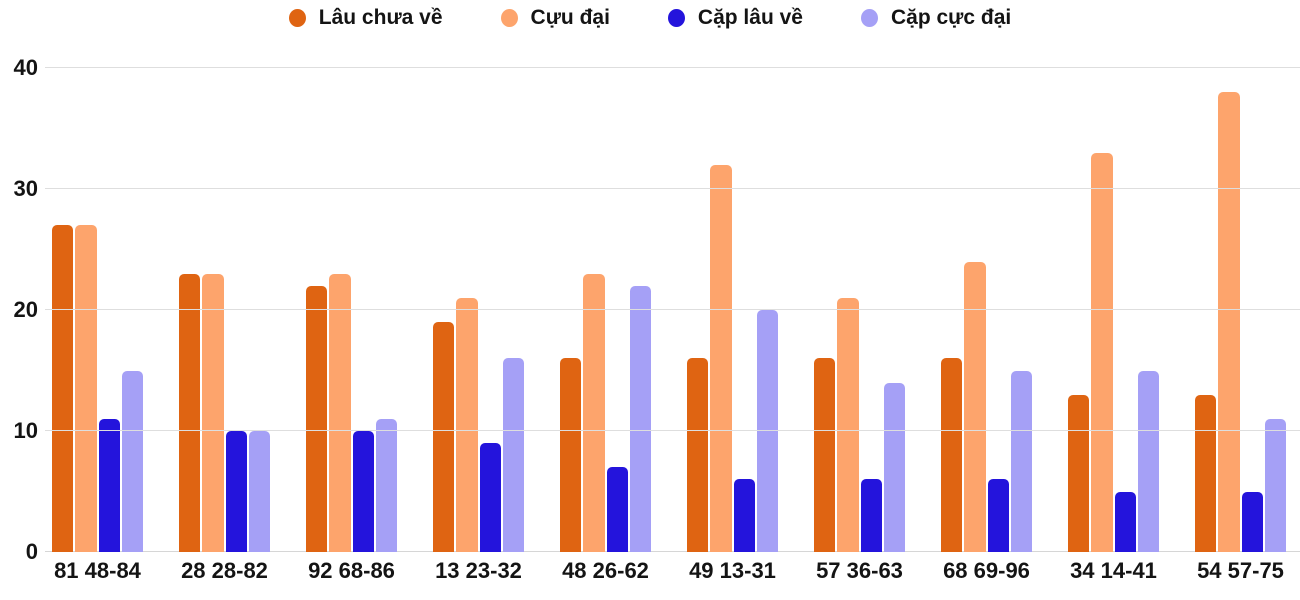 The height and width of the screenshot is (600, 1300). I want to click on x-tick-label: 92 68-86, so click(351, 571).